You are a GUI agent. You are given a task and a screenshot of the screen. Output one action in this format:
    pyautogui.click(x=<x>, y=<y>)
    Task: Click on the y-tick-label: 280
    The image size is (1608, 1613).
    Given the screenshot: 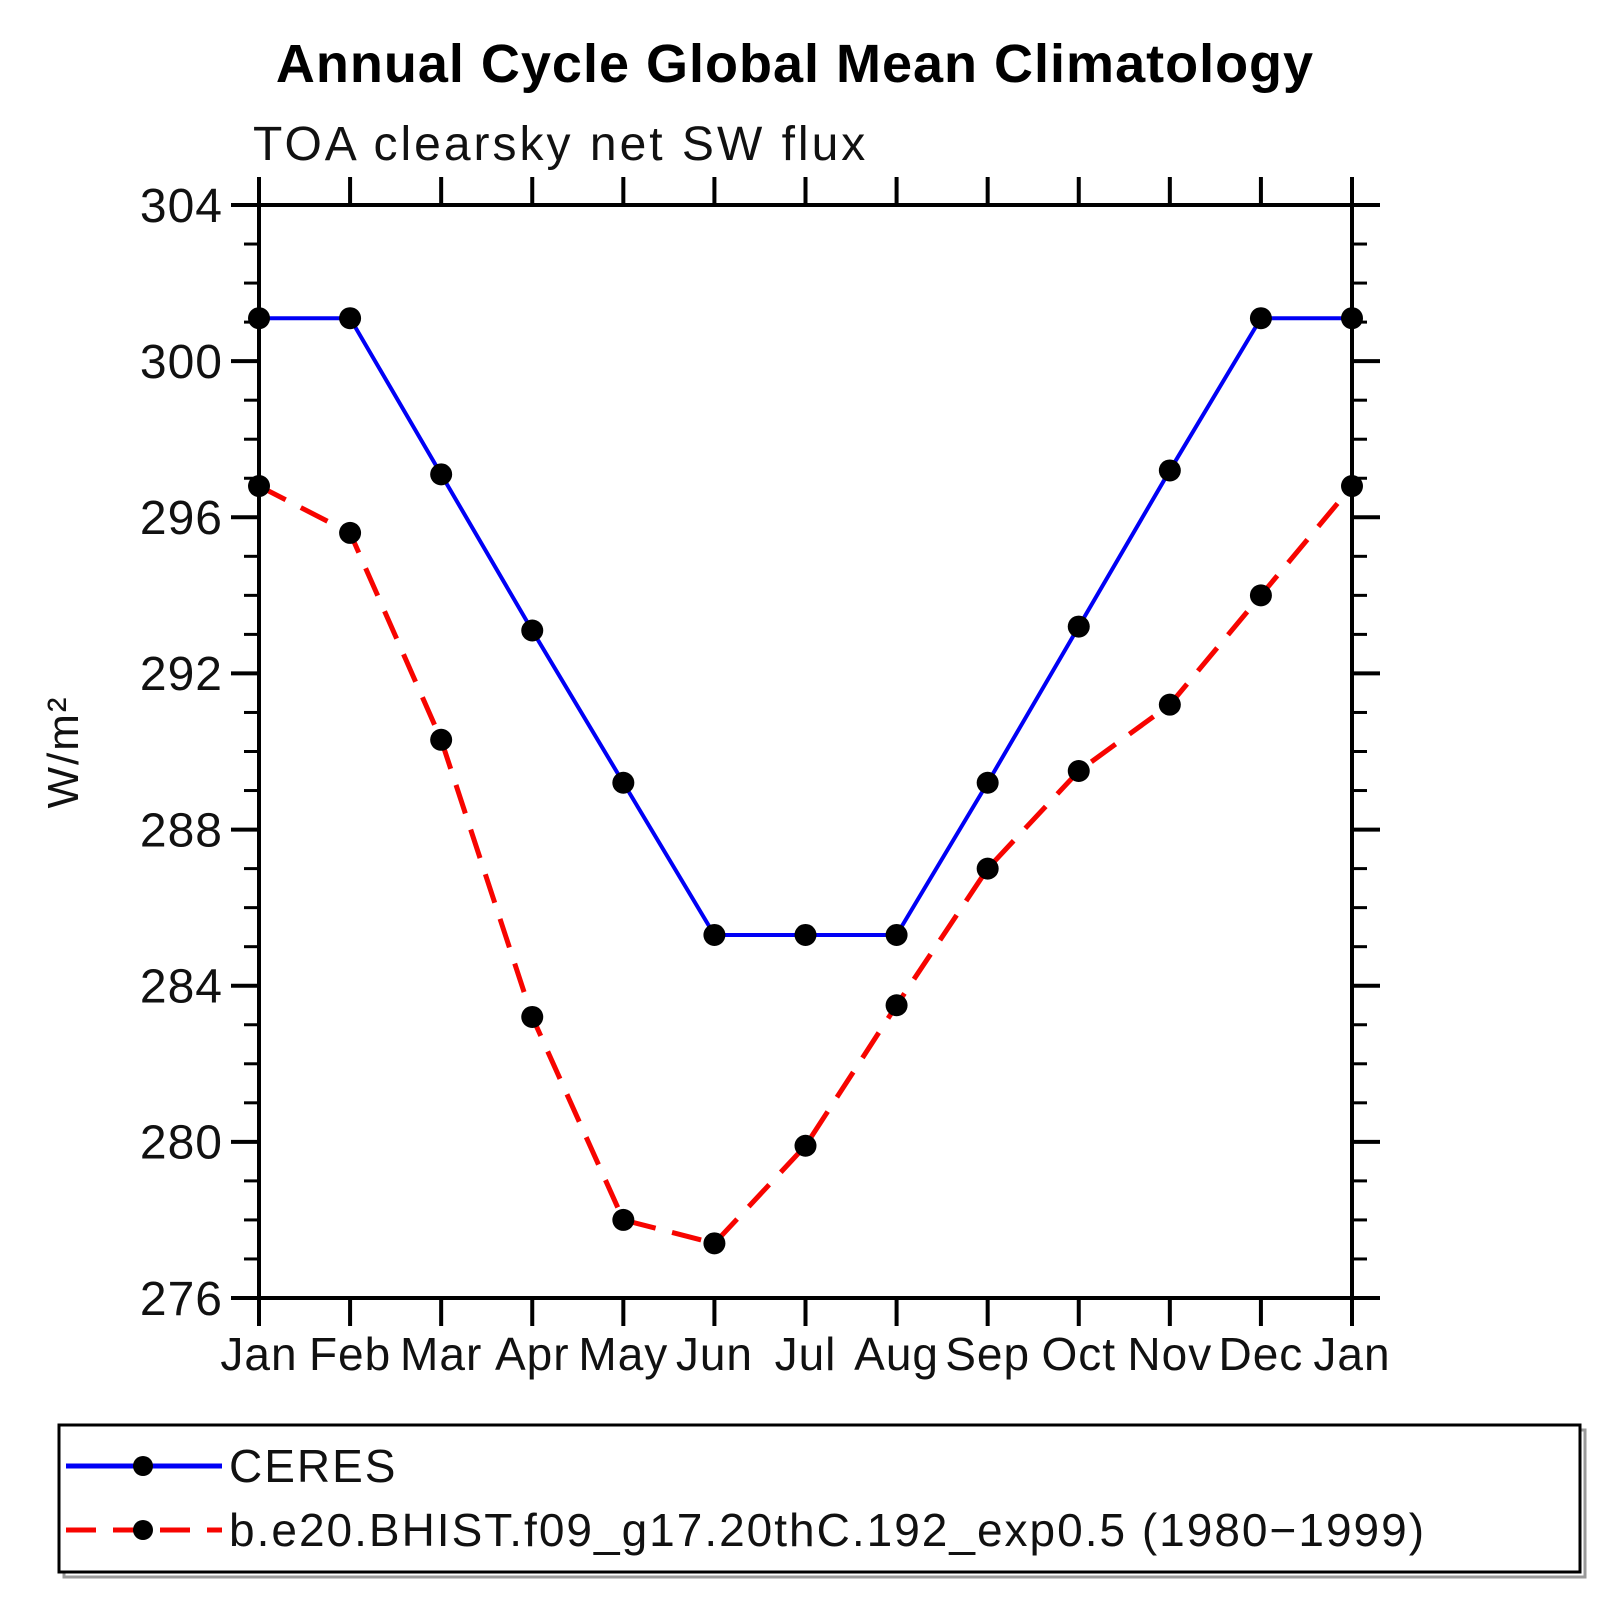 What is the action you would take?
    pyautogui.click(x=181, y=1143)
    